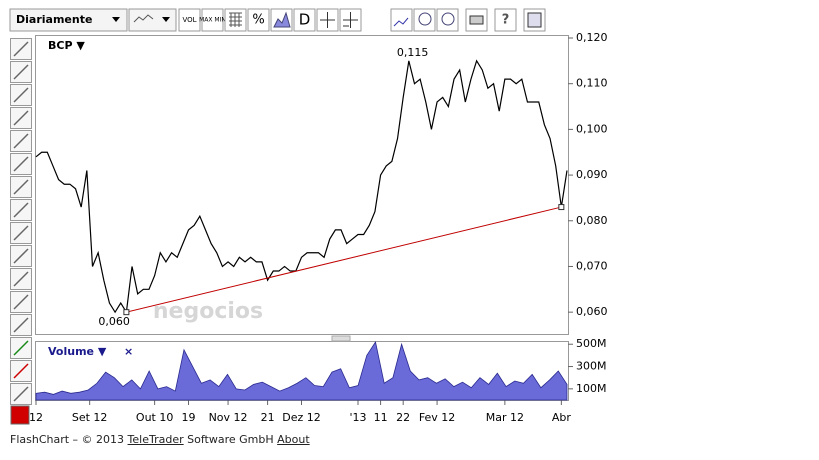  What do you see at coordinates (592, 311) in the screenshot?
I see `y-tick-label: 0,060` at bounding box center [592, 311].